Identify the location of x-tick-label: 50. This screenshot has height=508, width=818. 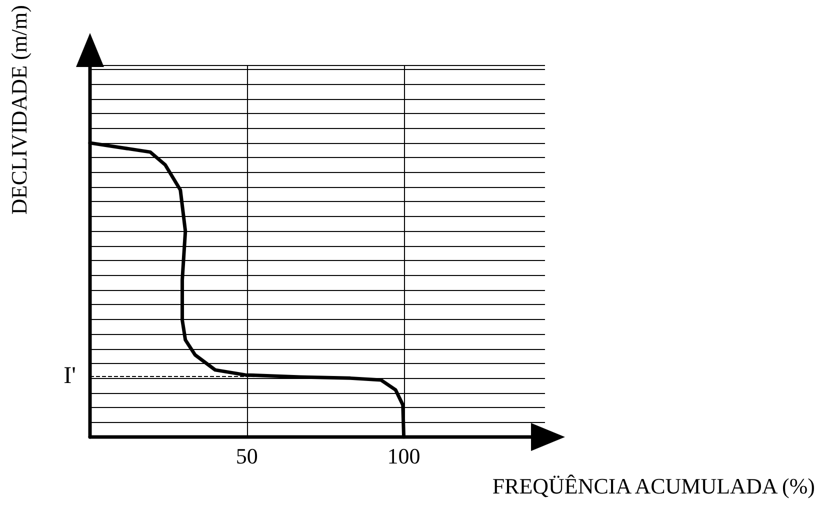
(247, 456).